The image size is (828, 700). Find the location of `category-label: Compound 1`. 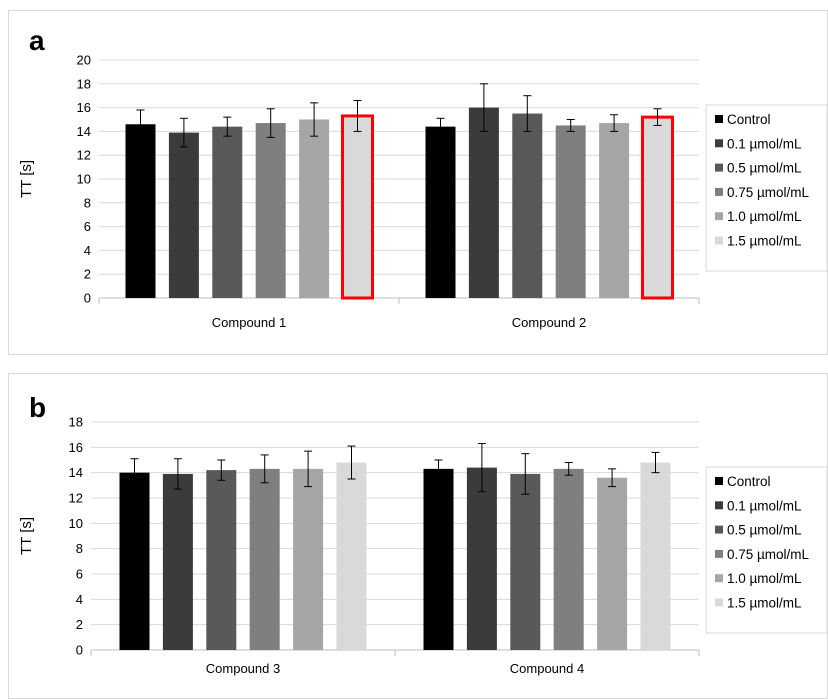

category-label: Compound 1 is located at coordinates (249, 322).